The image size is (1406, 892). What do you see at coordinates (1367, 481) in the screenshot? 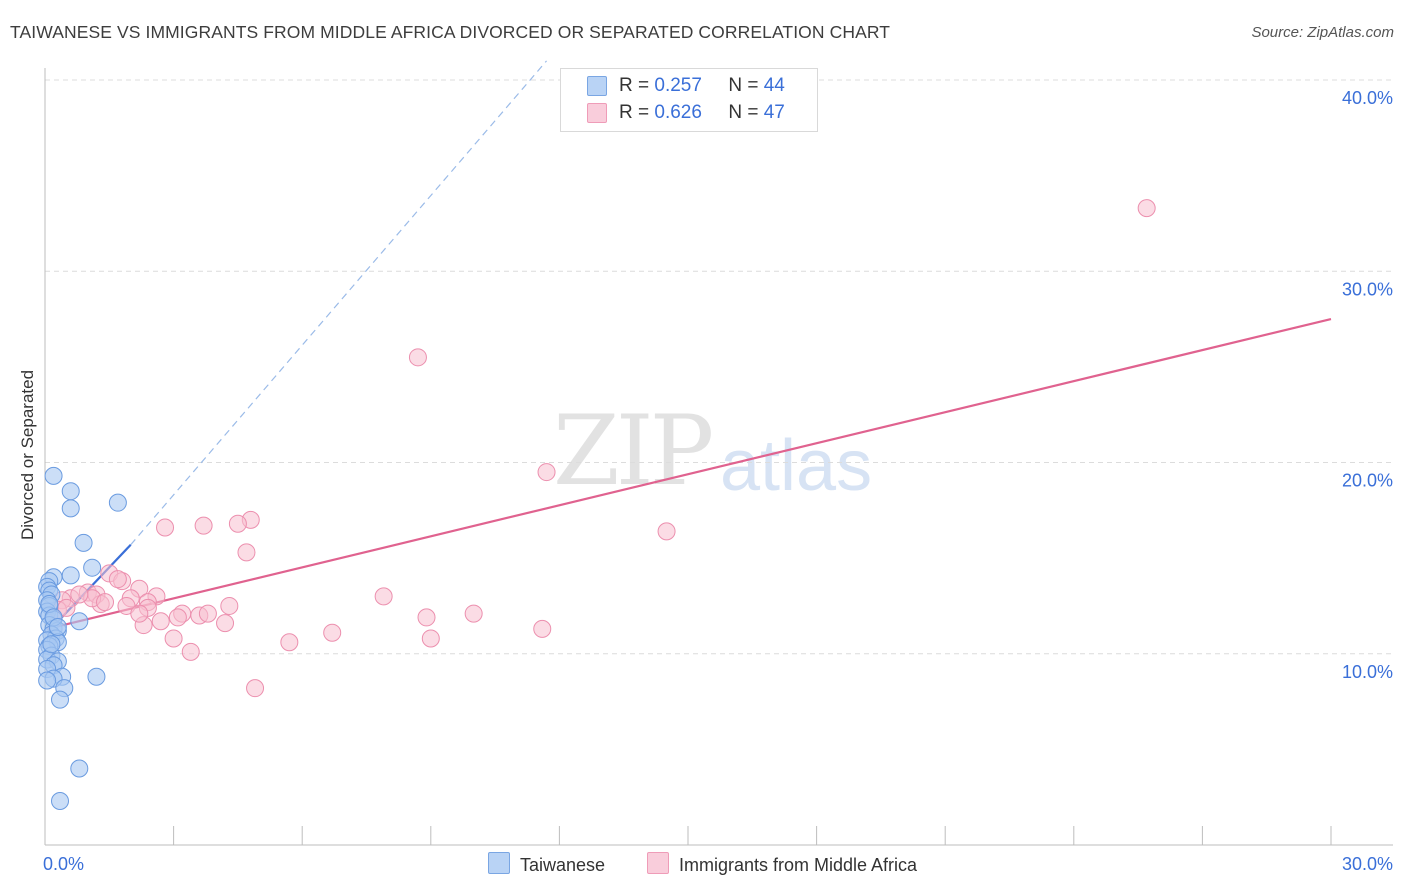
I see `y-tick-label: 20.0%` at bounding box center [1367, 481].